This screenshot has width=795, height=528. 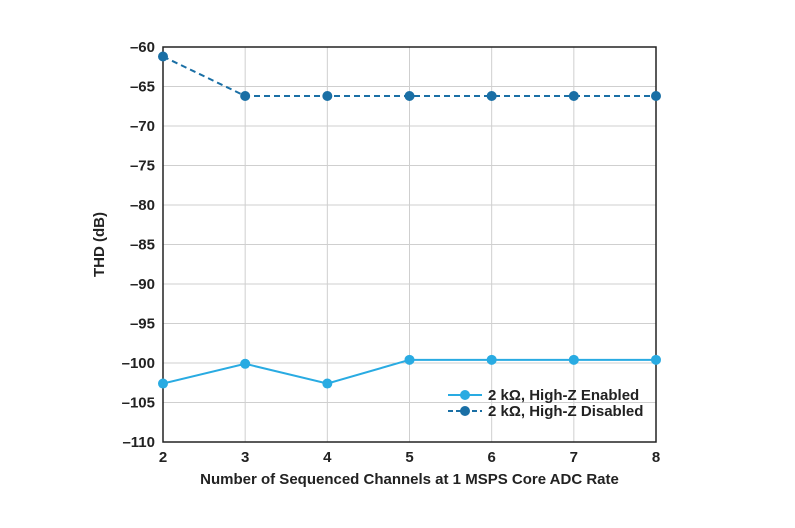 What do you see at coordinates (142, 126) in the screenshot?
I see `y-tick-label: –70` at bounding box center [142, 126].